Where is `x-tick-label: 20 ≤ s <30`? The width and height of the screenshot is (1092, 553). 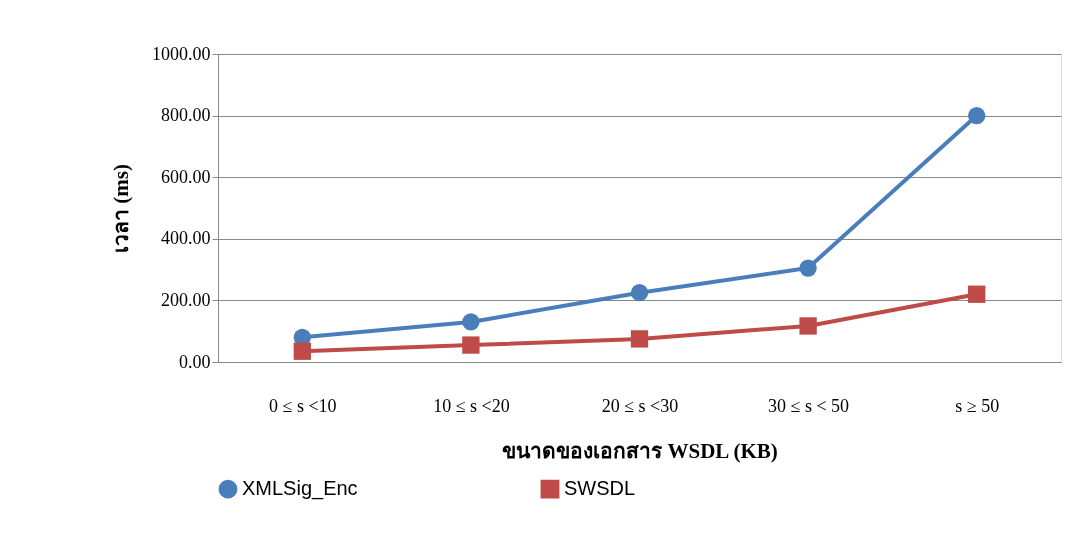 x-tick-label: 20 ≤ s <30 is located at coordinates (640, 405).